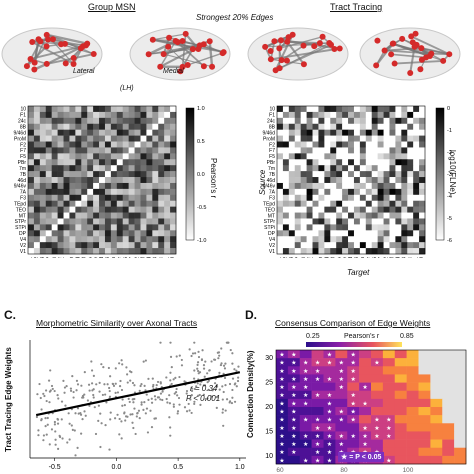 The image size is (474, 474). I want to click on colorbar-bar, so click(440, 174).